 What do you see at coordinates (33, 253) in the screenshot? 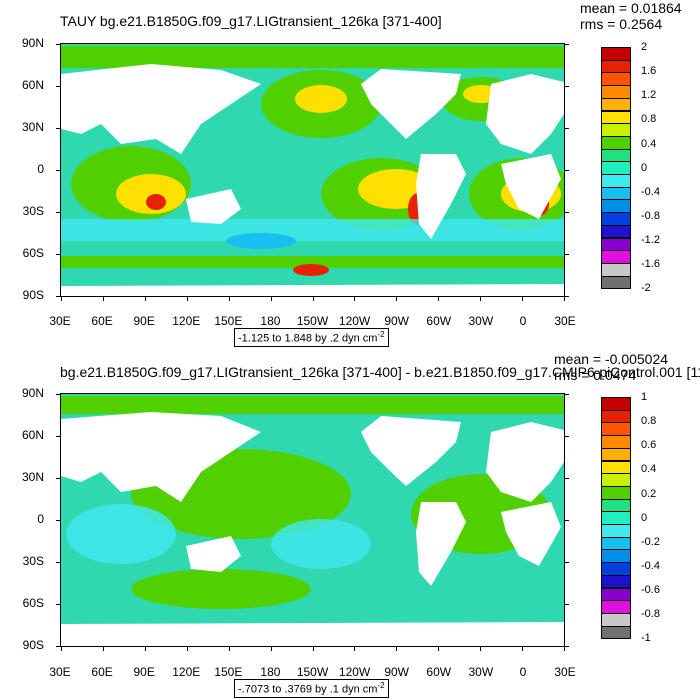
I see `lat-label: 60S` at bounding box center [33, 253].